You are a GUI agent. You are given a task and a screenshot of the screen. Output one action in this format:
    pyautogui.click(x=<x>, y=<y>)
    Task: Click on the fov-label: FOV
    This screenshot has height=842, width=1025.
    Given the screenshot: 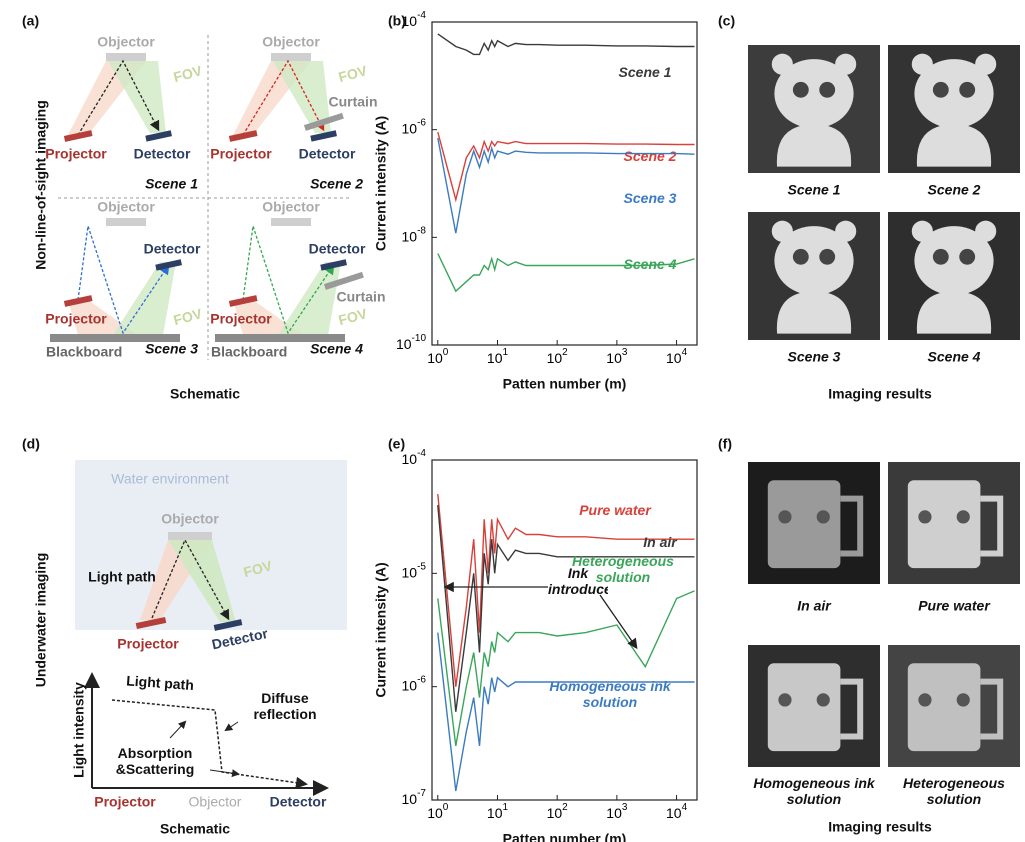 What is the action you would take?
    pyautogui.click(x=188, y=316)
    